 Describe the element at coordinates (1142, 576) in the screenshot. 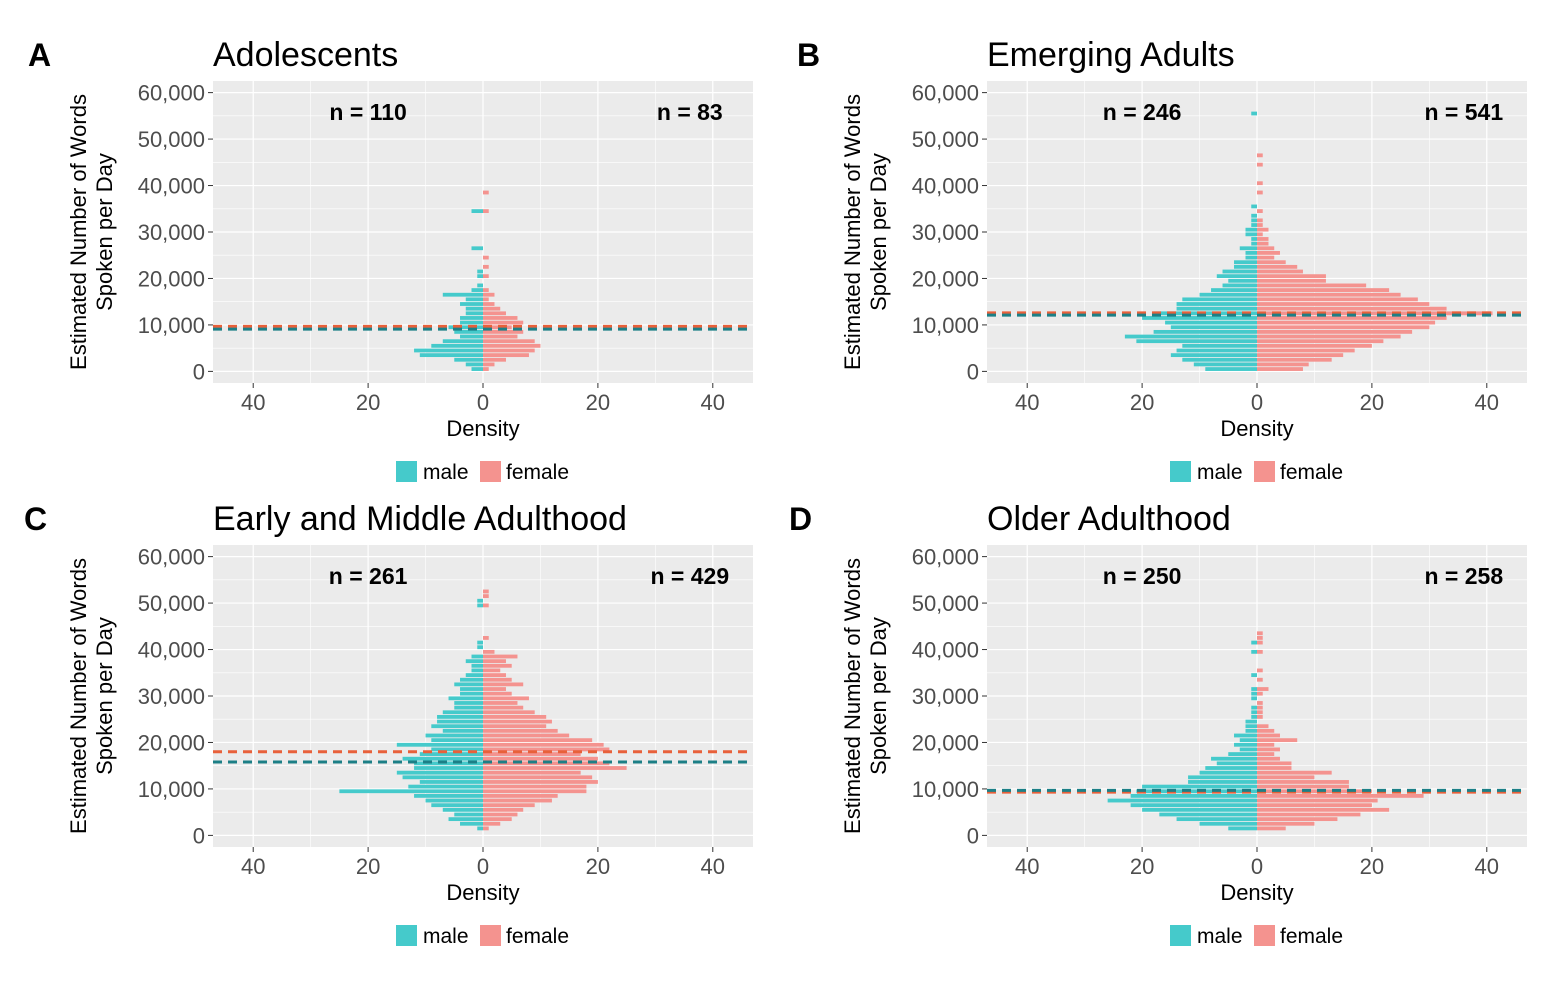

I see `n-male-label: n = 250` at that location.